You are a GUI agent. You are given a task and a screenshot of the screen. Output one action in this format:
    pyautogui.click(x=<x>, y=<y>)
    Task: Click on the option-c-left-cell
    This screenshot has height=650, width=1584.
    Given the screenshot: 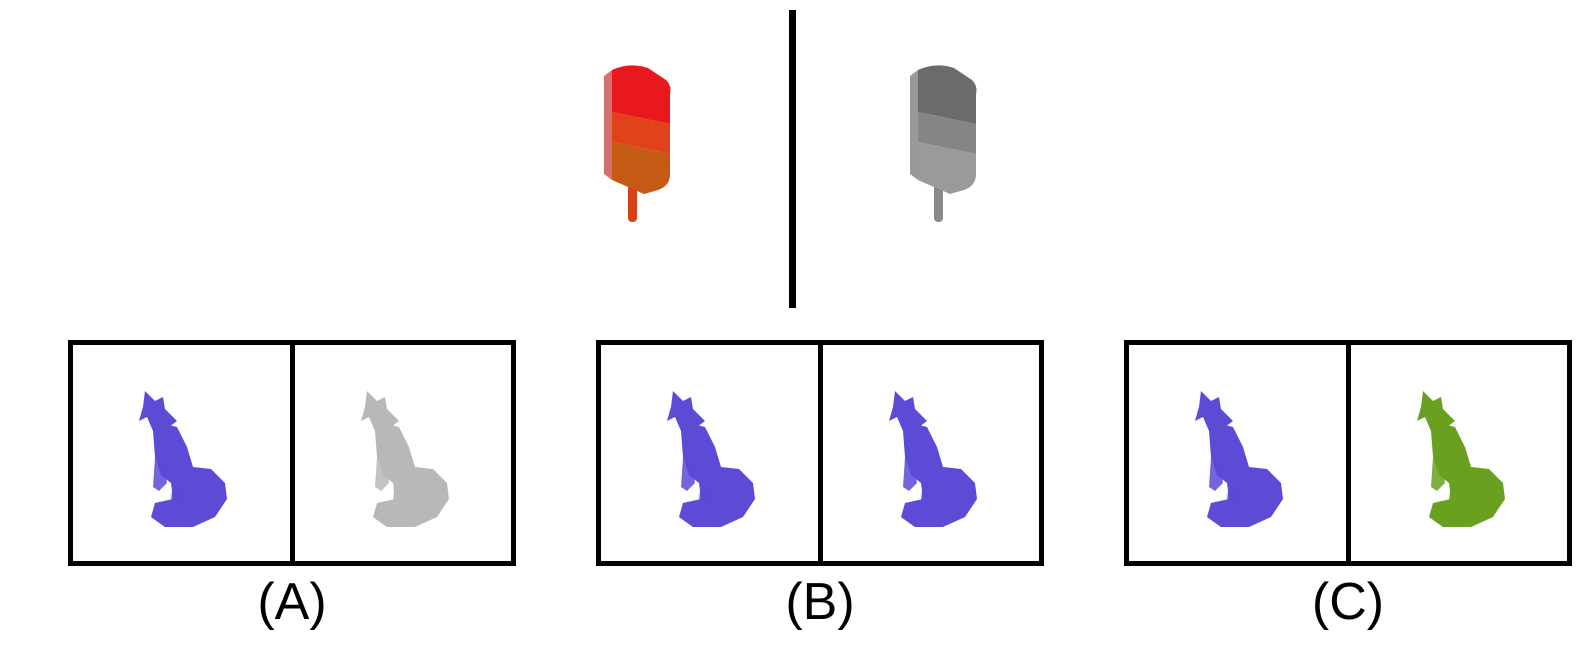 What is the action you would take?
    pyautogui.click(x=1240, y=453)
    